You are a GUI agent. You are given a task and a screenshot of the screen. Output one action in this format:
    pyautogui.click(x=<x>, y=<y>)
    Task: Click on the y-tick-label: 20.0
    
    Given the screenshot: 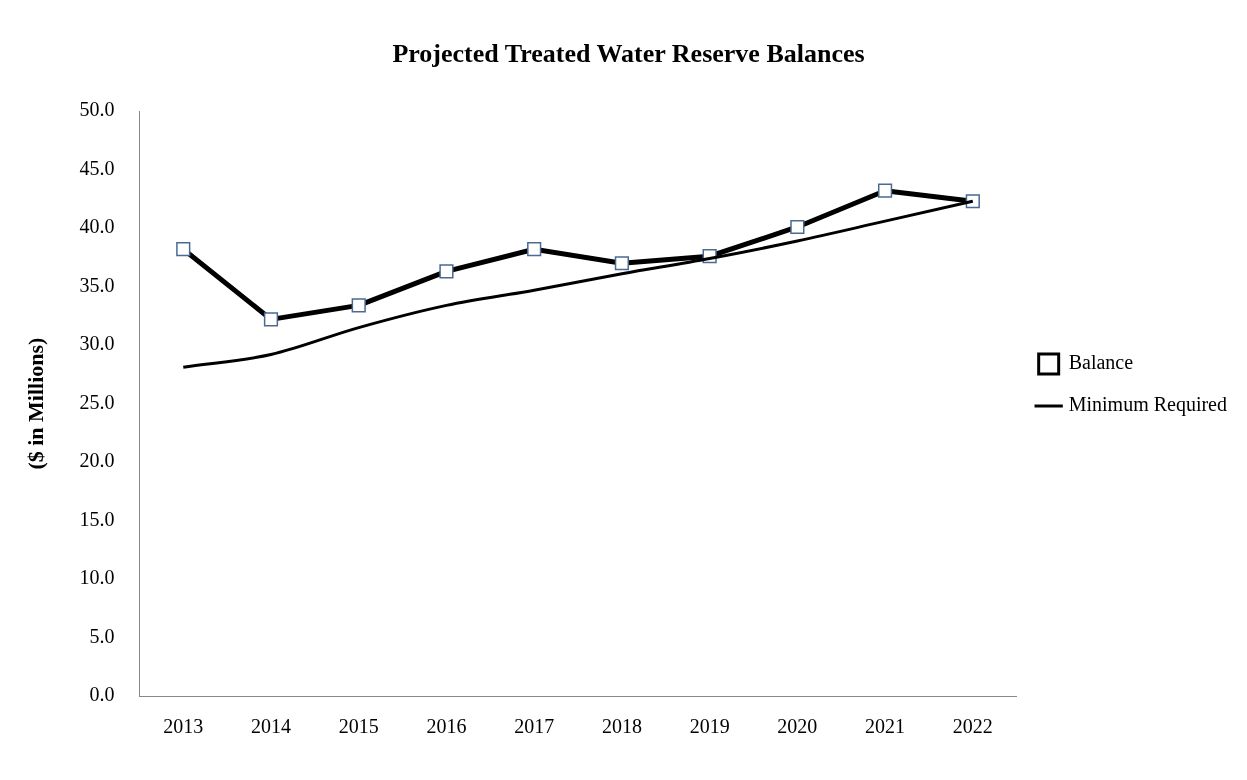 What is the action you would take?
    pyautogui.click(x=97, y=460)
    